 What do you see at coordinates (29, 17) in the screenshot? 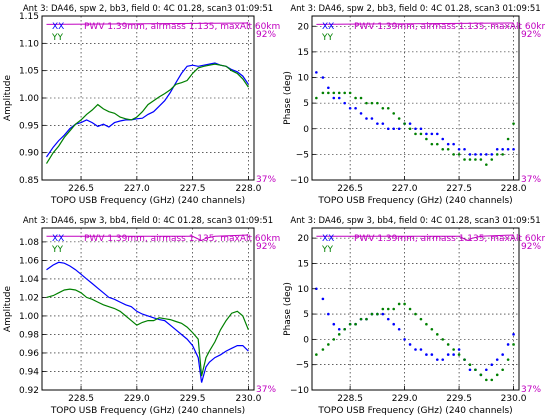
I see `y-tick-label: 1.15` at bounding box center [29, 17].